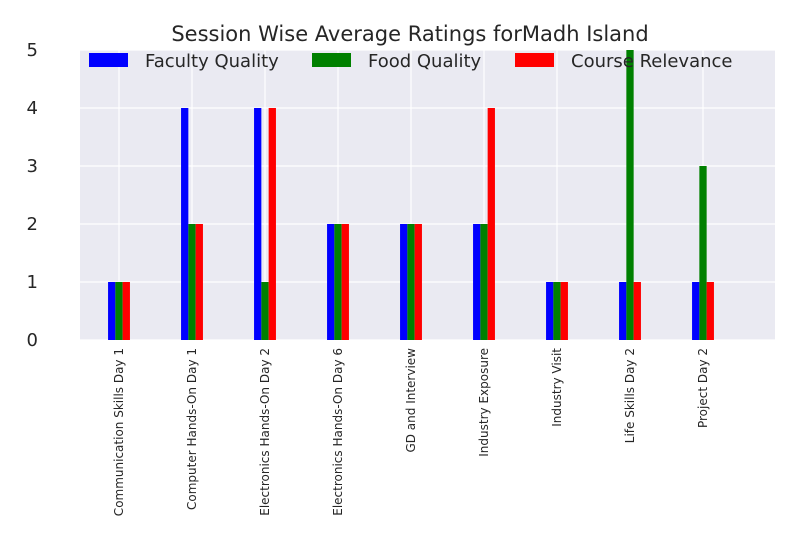  I want to click on y-tick-label: 3, so click(32, 166).